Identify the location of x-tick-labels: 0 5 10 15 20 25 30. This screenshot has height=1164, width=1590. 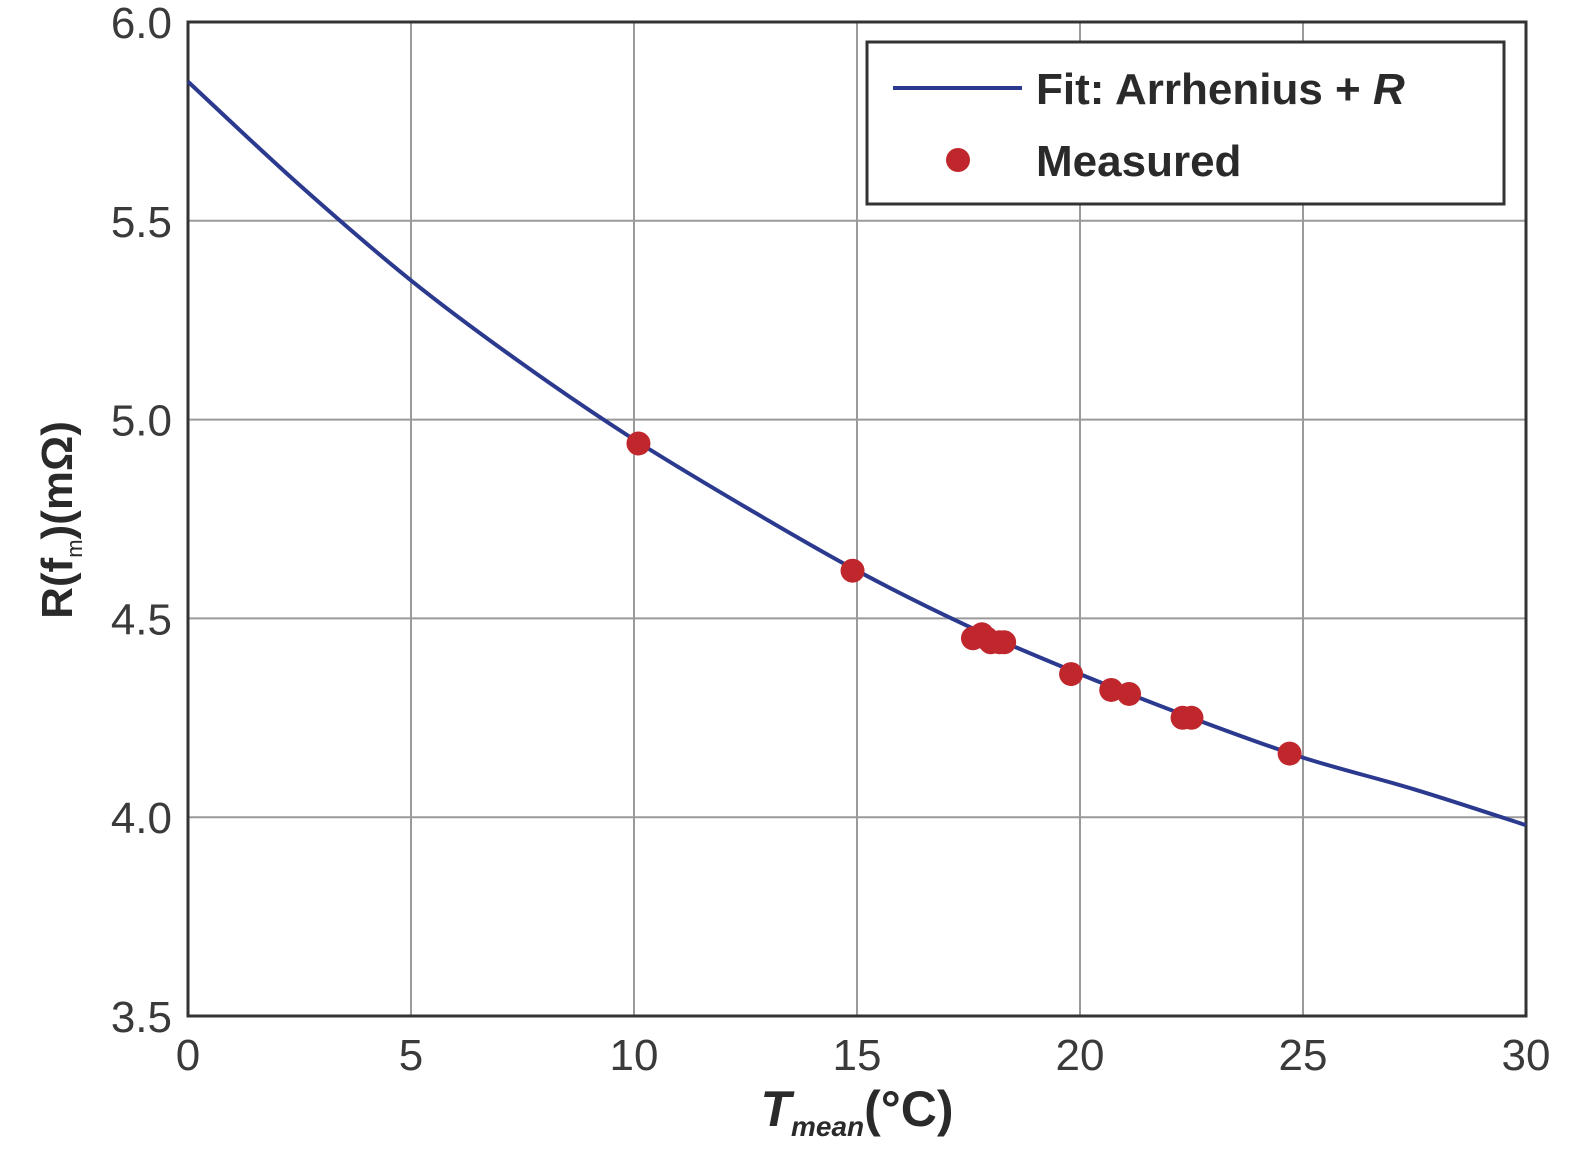
(863, 1055).